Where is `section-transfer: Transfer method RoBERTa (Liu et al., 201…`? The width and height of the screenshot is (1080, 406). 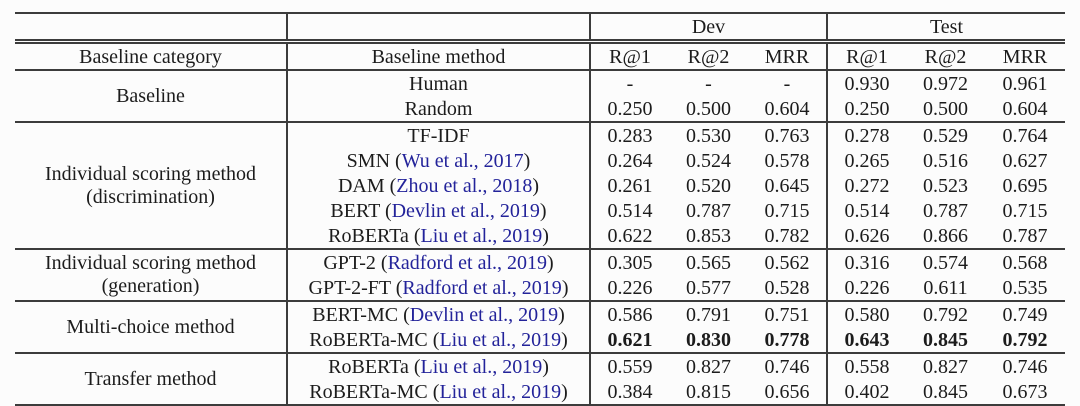 section-transfer: Transfer method RoBERTa (Liu et al., 201… is located at coordinates (540, 379).